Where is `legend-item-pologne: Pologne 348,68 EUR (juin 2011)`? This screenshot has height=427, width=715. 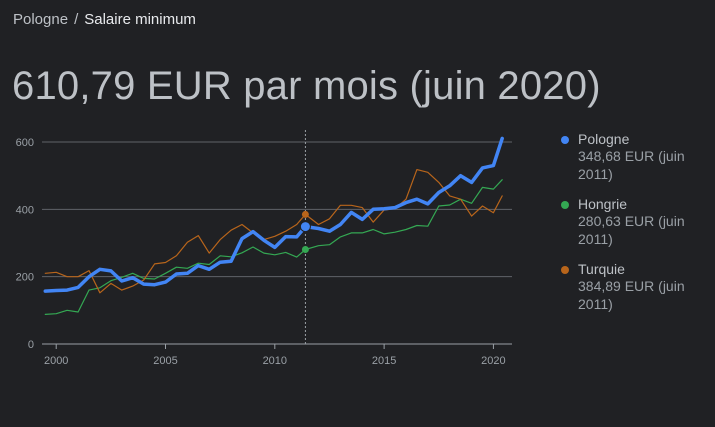 legend-item-pologne: Pologne 348,68 EUR (juin 2011) is located at coordinates (636, 157).